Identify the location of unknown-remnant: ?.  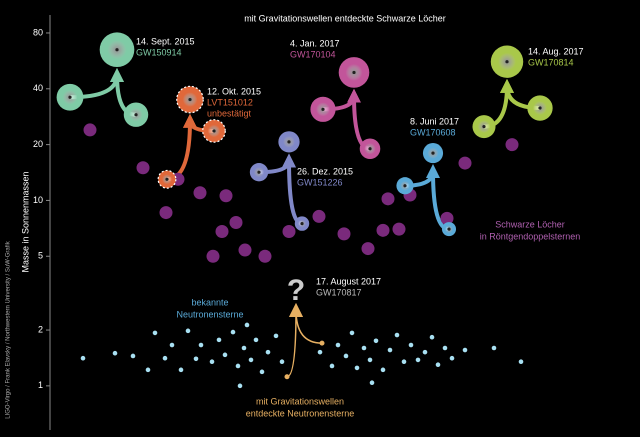
(296, 290).